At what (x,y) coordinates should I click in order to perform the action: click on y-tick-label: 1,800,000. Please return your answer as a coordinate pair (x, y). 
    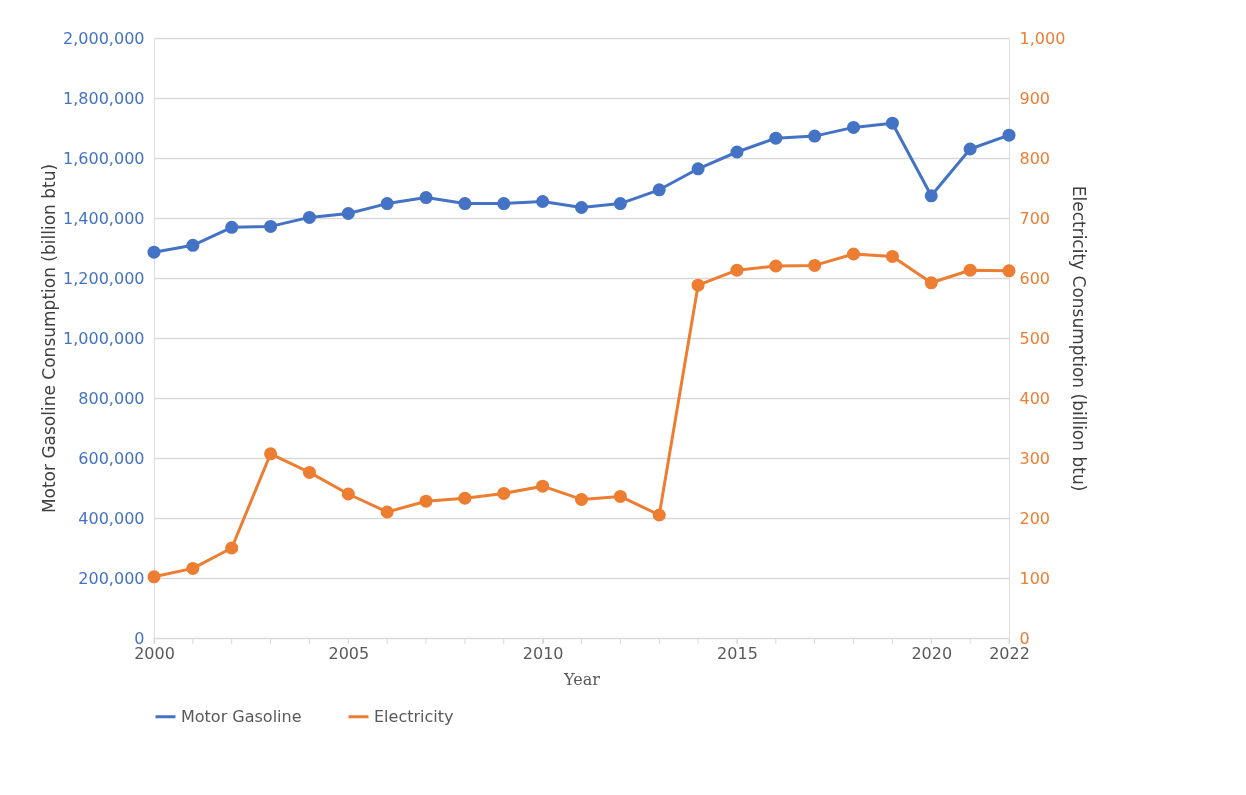
    Looking at the image, I should click on (104, 98).